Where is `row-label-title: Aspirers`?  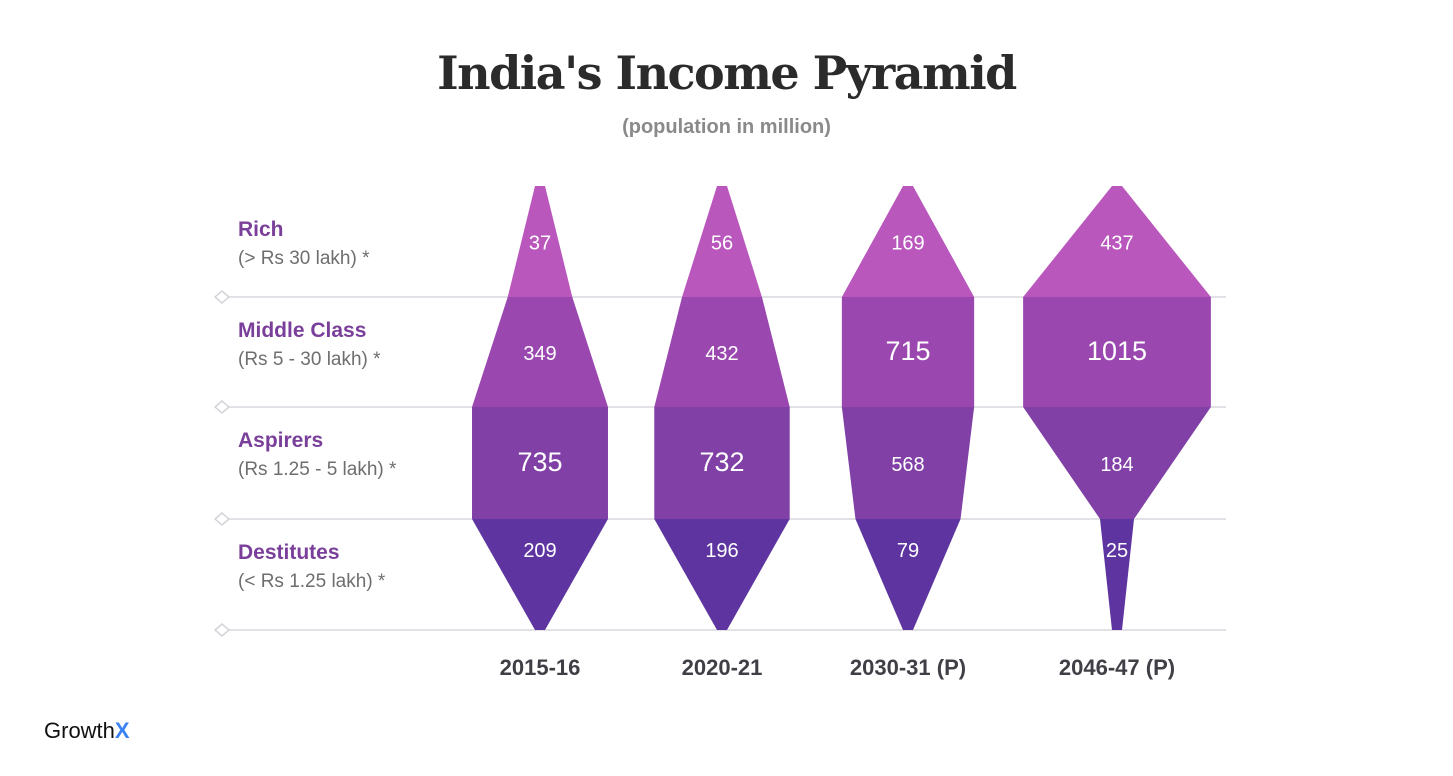
row-label-title: Aspirers is located at coordinates (280, 440).